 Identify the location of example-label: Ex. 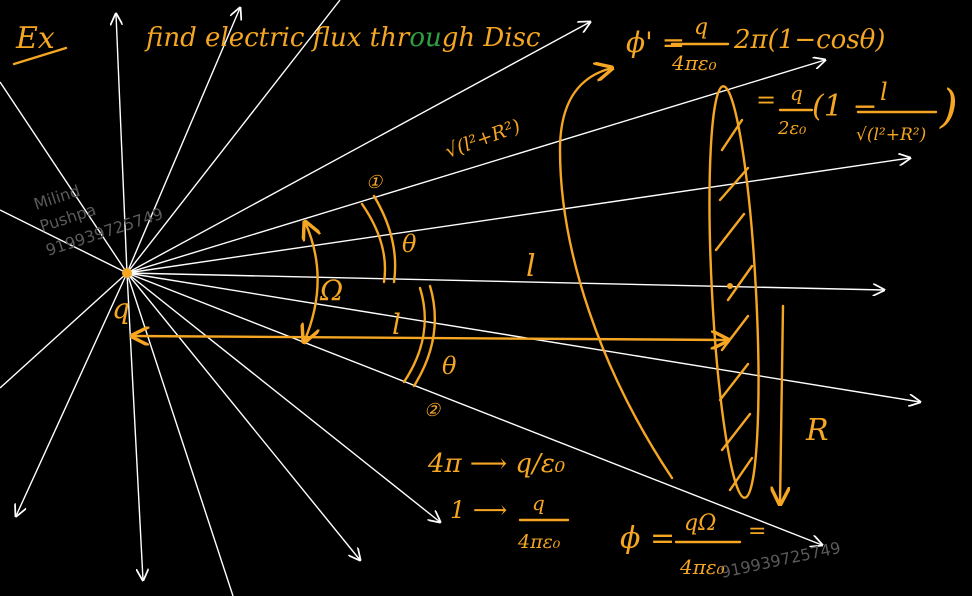
(35, 38).